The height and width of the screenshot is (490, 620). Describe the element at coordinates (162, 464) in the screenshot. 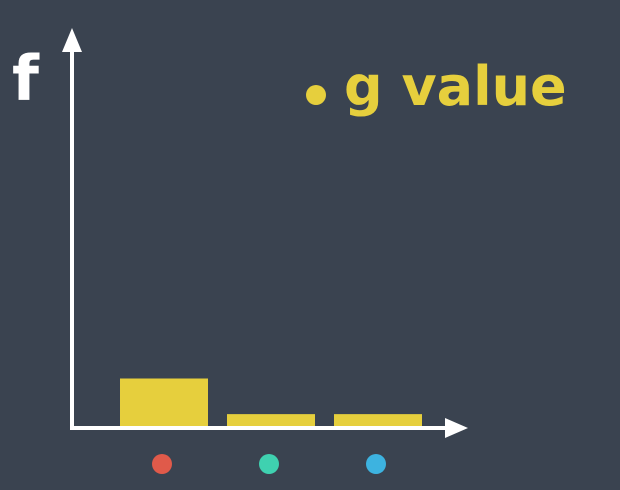

I see `category-marker-red` at that location.